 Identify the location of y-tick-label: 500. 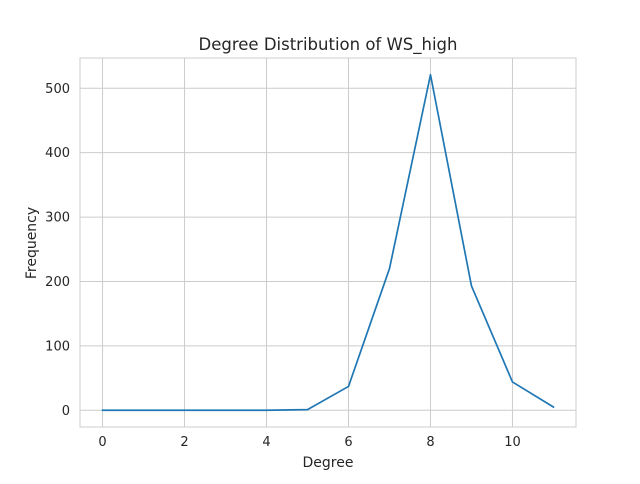
(57, 89).